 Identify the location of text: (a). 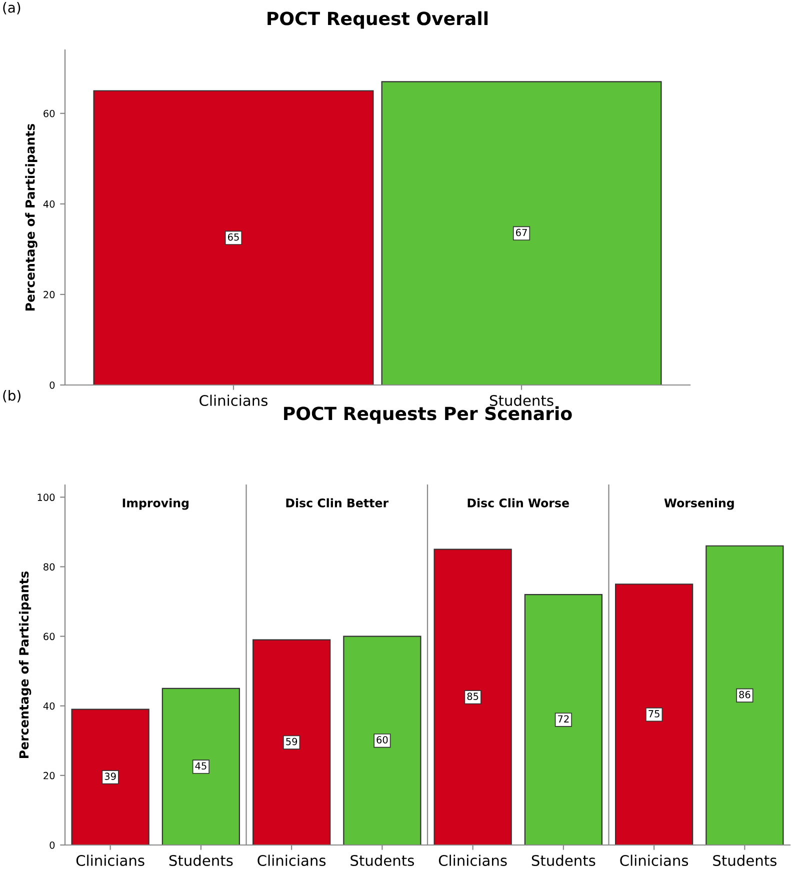
(11, 8).